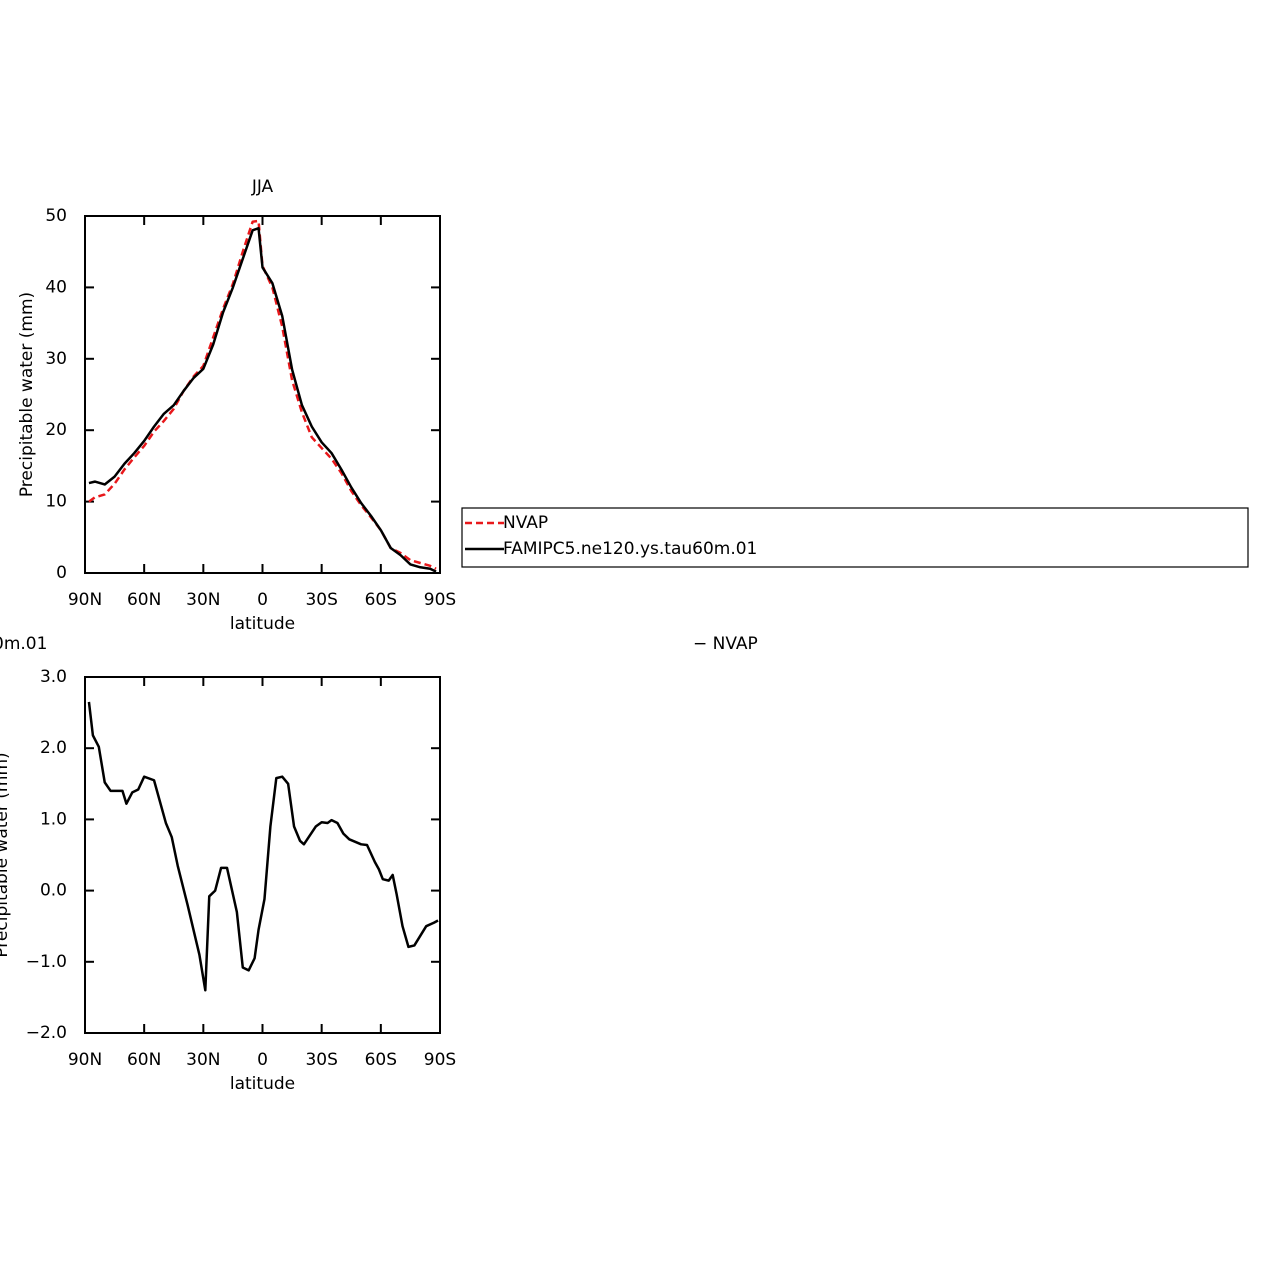  Describe the element at coordinates (46, 1033) in the screenshot. I see `y-tick-label: −2.0` at that location.